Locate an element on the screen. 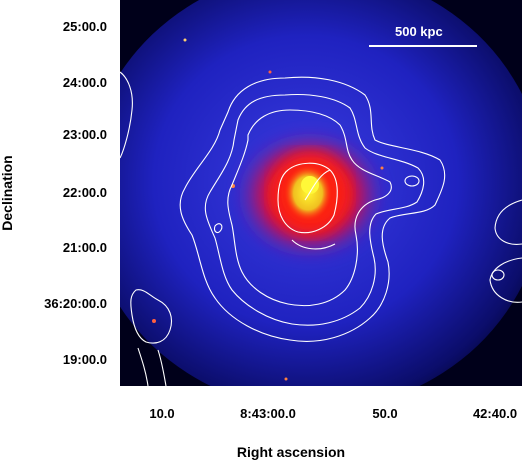  x-tick-label: 8:43:00.0 is located at coordinates (268, 413).